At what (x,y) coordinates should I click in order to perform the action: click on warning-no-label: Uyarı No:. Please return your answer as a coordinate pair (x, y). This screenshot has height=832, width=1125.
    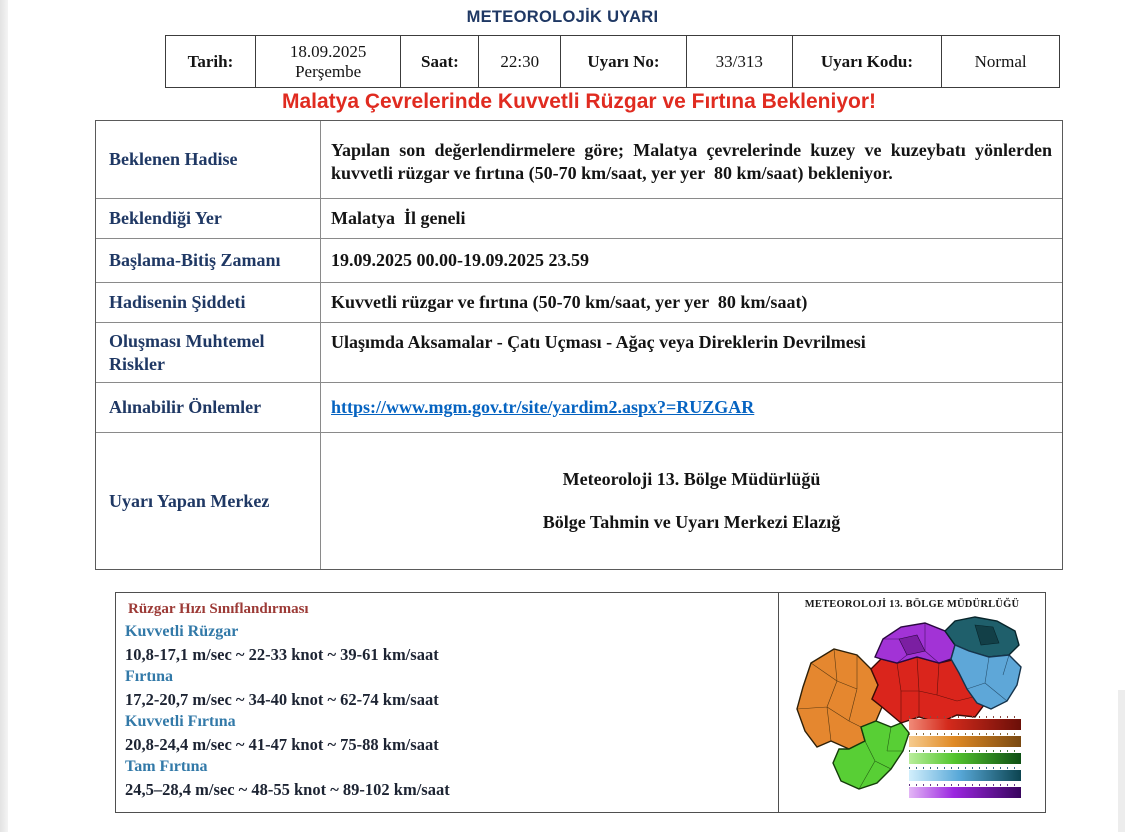
    Looking at the image, I should click on (624, 61).